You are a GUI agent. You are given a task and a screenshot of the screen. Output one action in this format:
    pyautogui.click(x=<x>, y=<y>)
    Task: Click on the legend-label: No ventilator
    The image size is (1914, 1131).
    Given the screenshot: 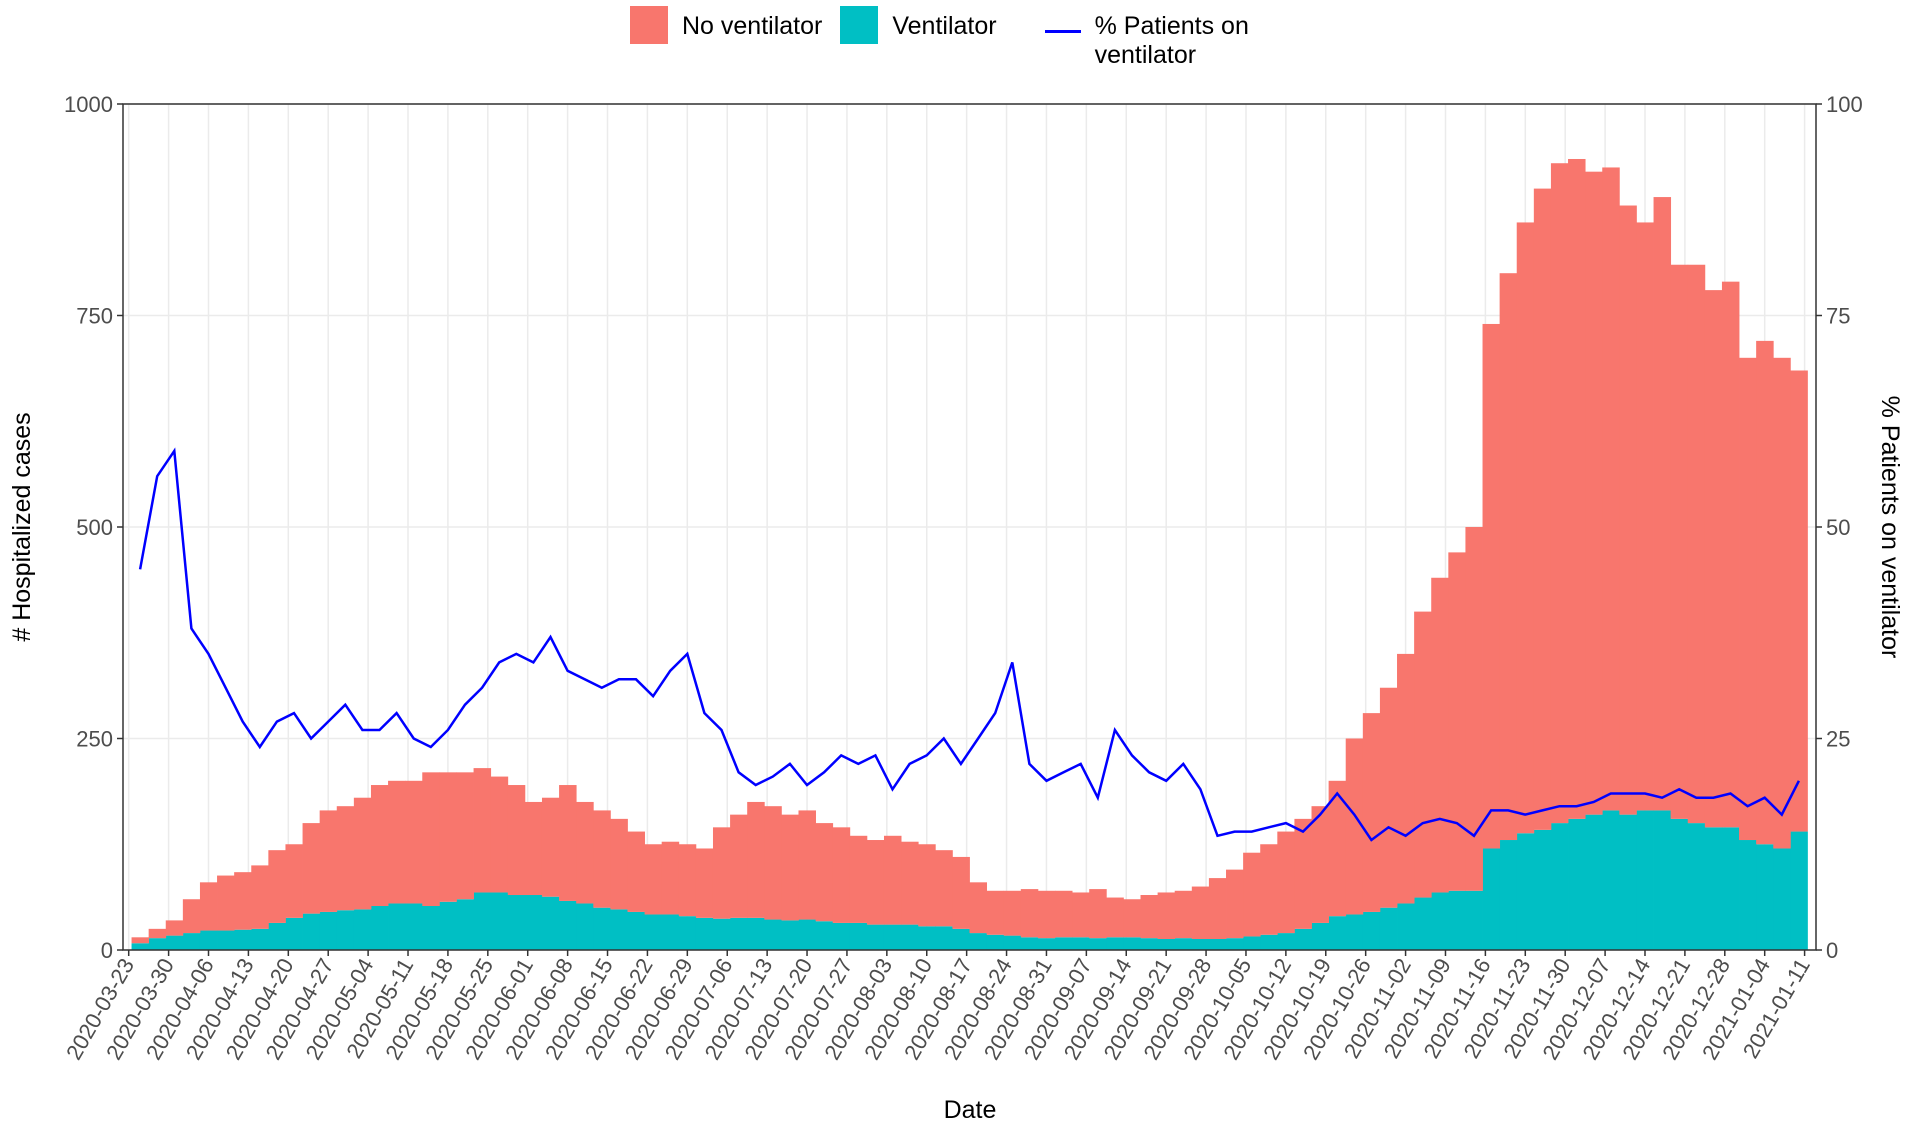 What is the action you would take?
    pyautogui.click(x=752, y=26)
    